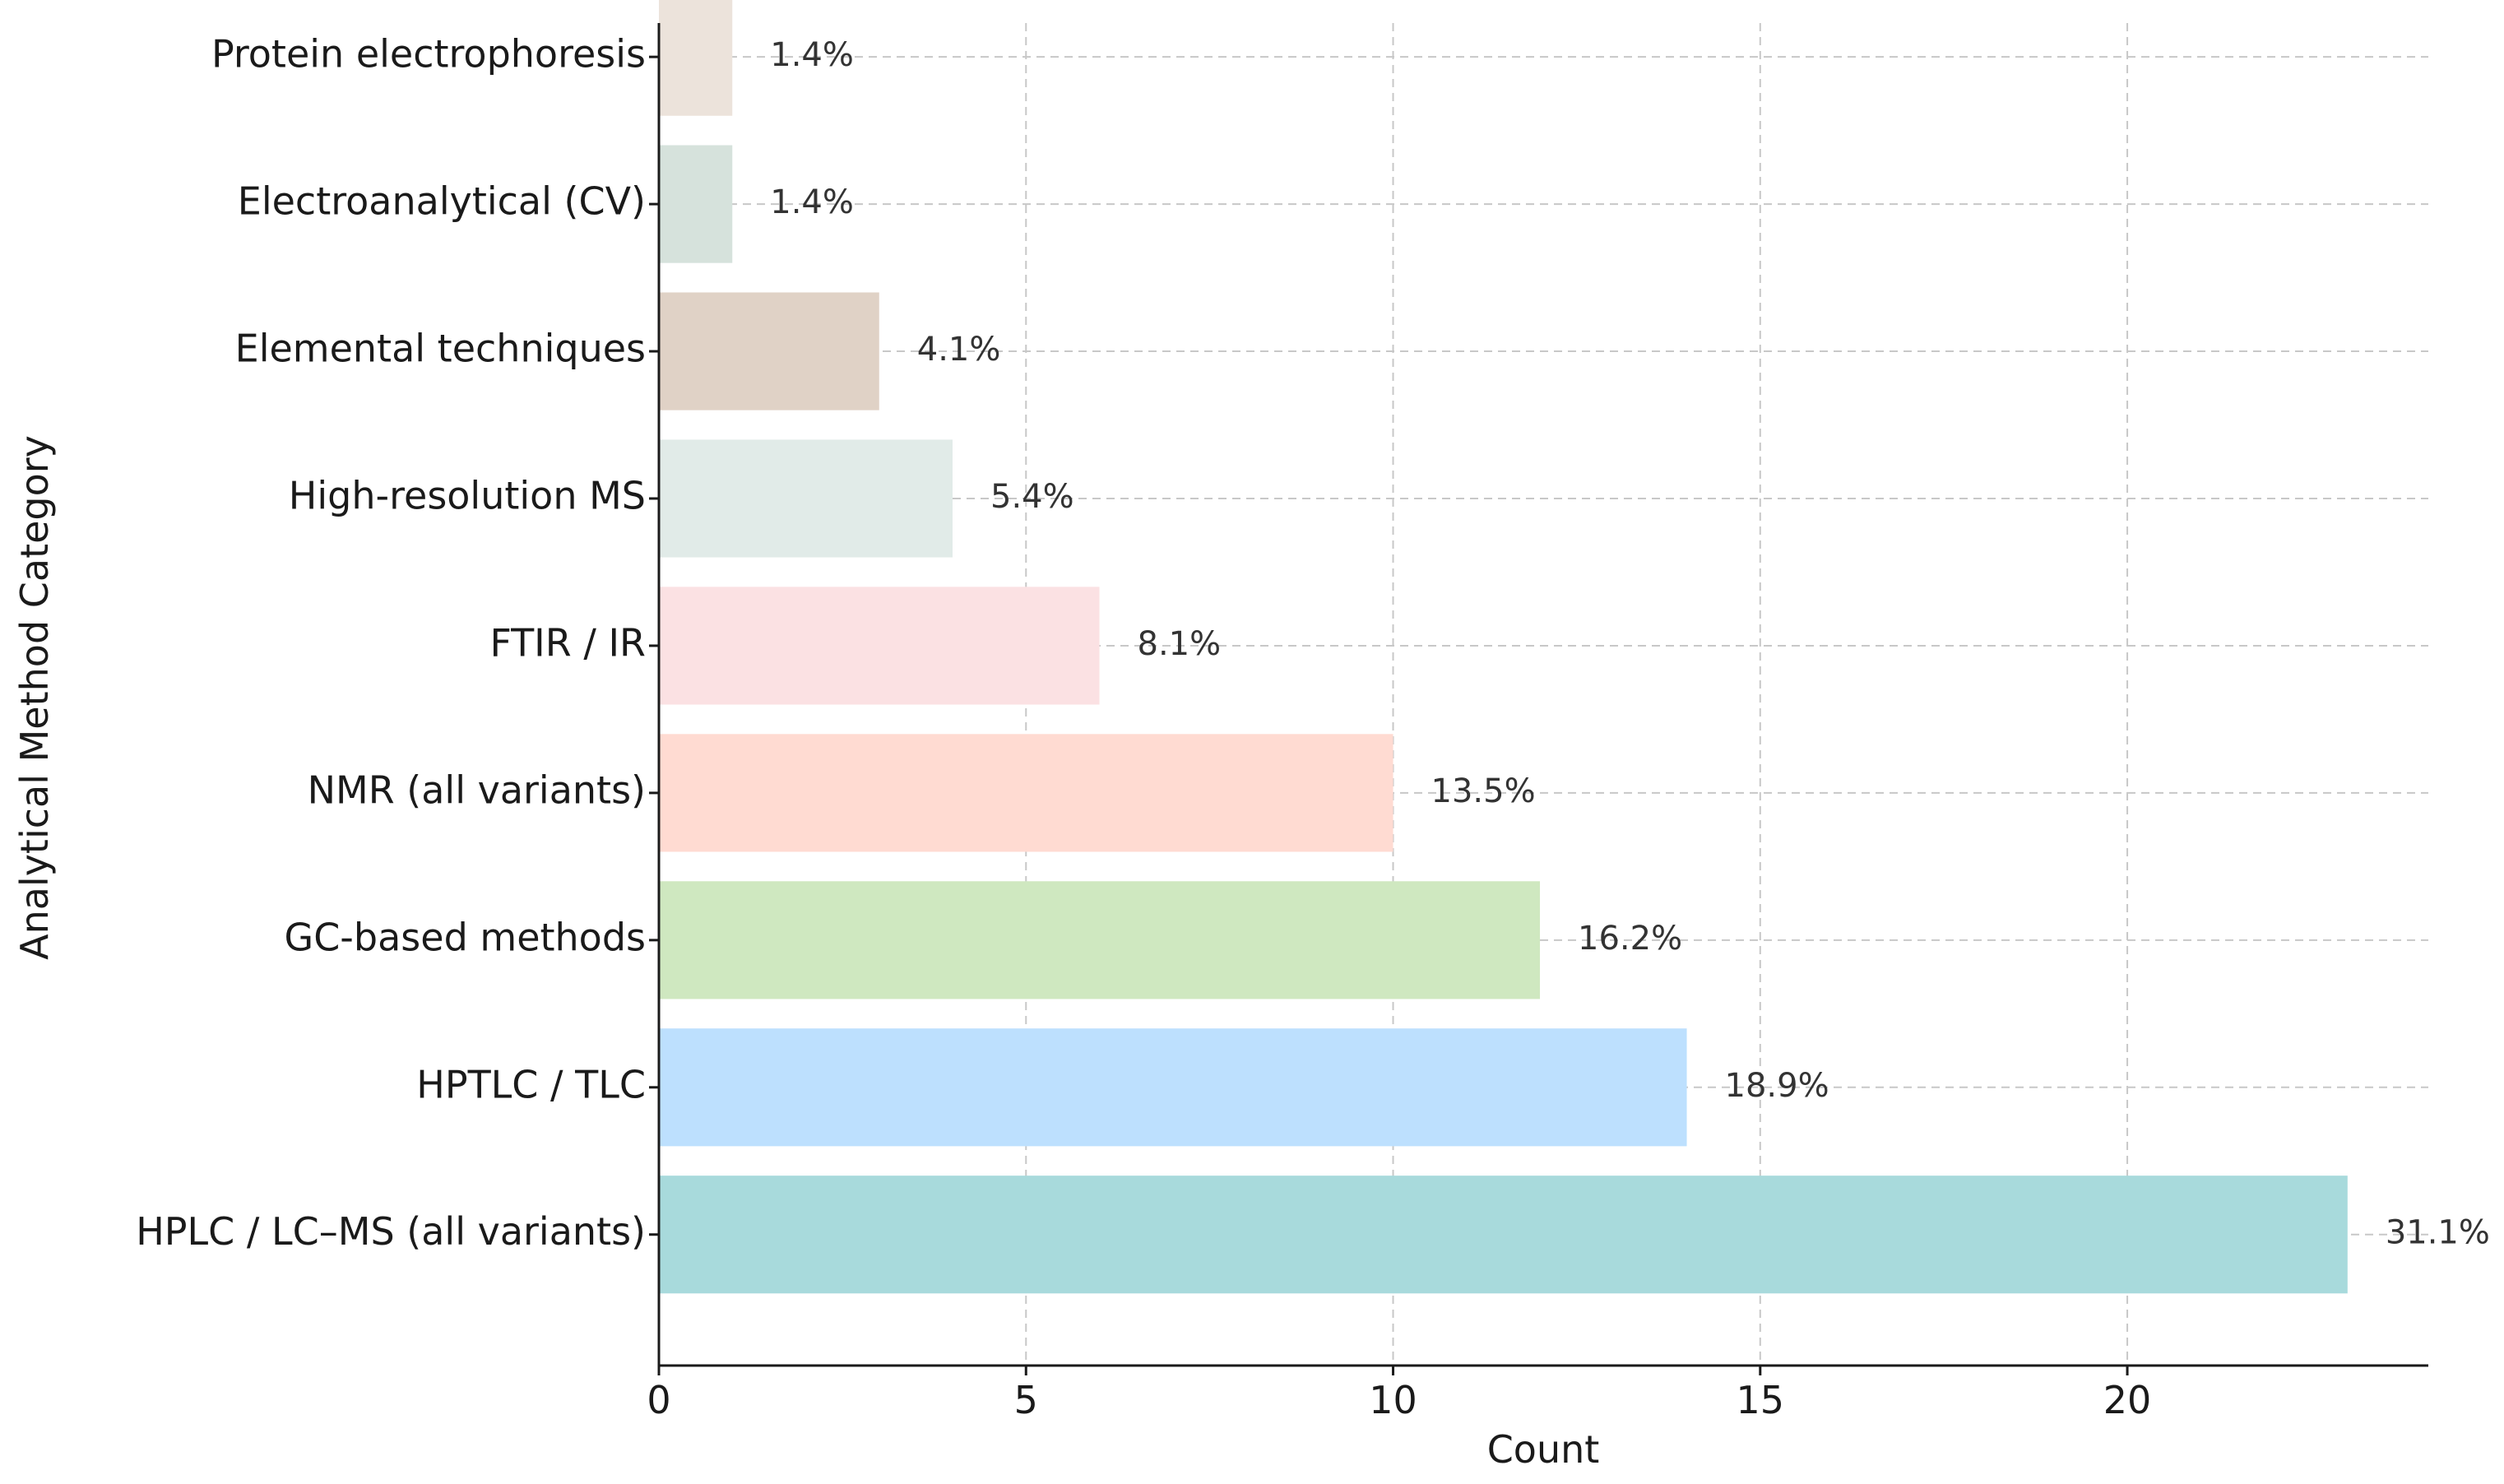  Describe the element at coordinates (2127, 1400) in the screenshot. I see `x-tick-label: 20` at that location.